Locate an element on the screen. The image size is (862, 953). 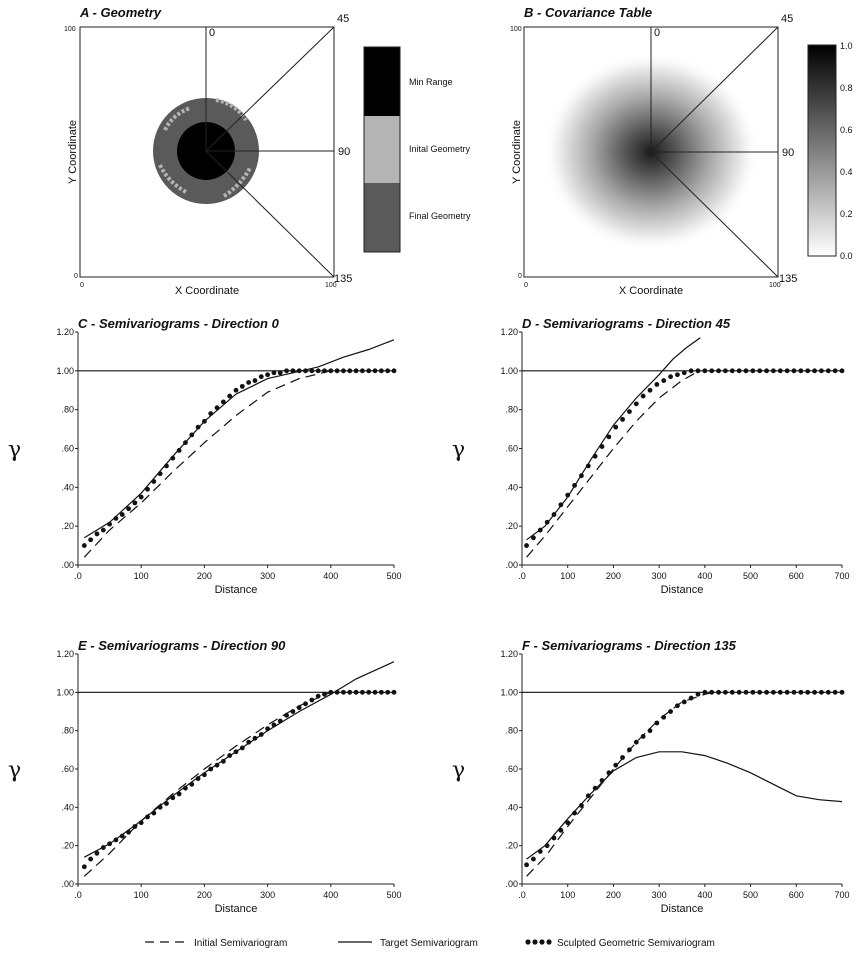
x-tick-label: 200 is located at coordinates (204, 895).